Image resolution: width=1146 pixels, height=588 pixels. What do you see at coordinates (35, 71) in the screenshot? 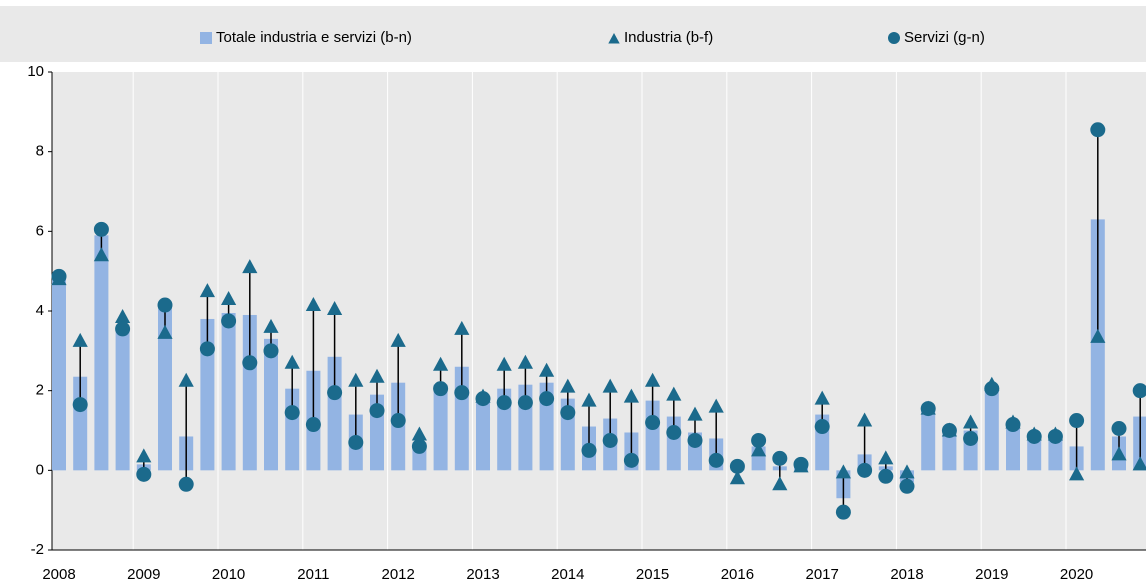
I see `y-tick-label: 10` at bounding box center [35, 71].